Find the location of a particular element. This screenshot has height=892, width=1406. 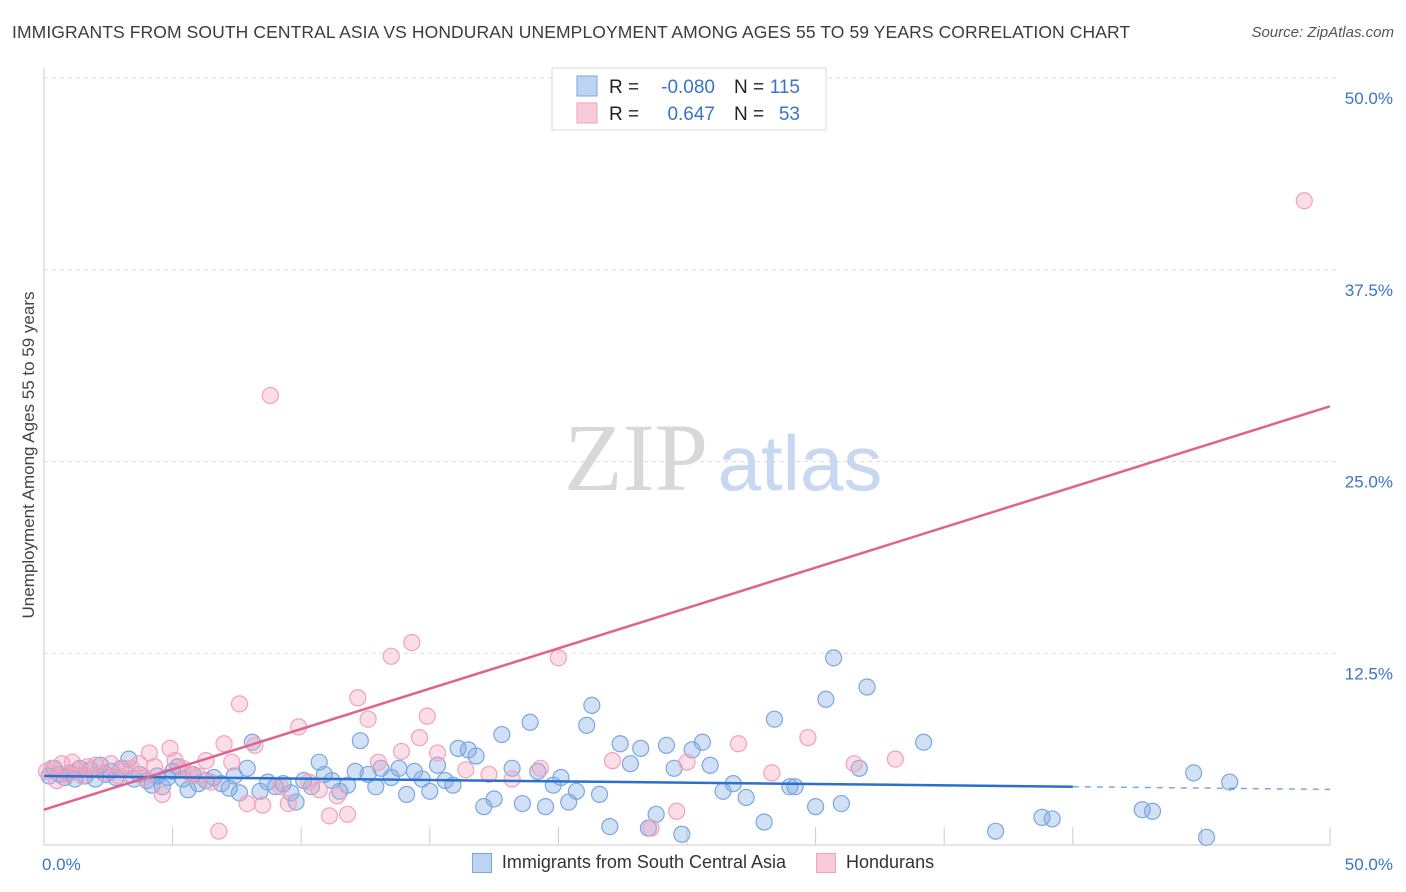

y-tick-label: 12.5% is located at coordinates (1369, 673).